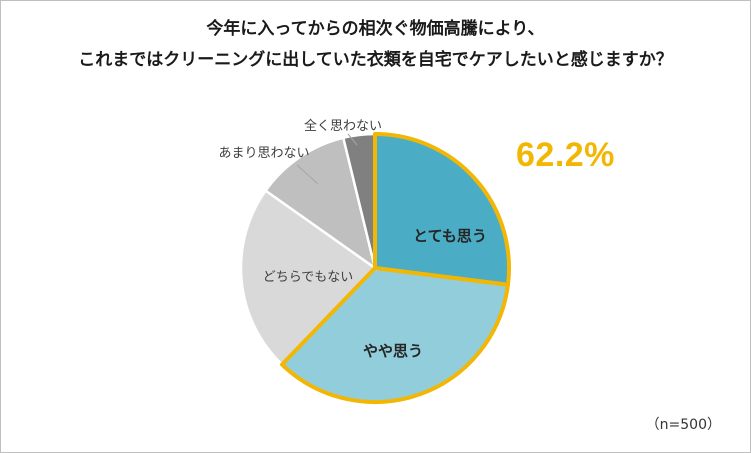 The height and width of the screenshot is (453, 751). Describe the element at coordinates (375, 29) in the screenshot. I see `title-line-1: 今年に入ってからの相次ぐ物価高騰により、` at that location.